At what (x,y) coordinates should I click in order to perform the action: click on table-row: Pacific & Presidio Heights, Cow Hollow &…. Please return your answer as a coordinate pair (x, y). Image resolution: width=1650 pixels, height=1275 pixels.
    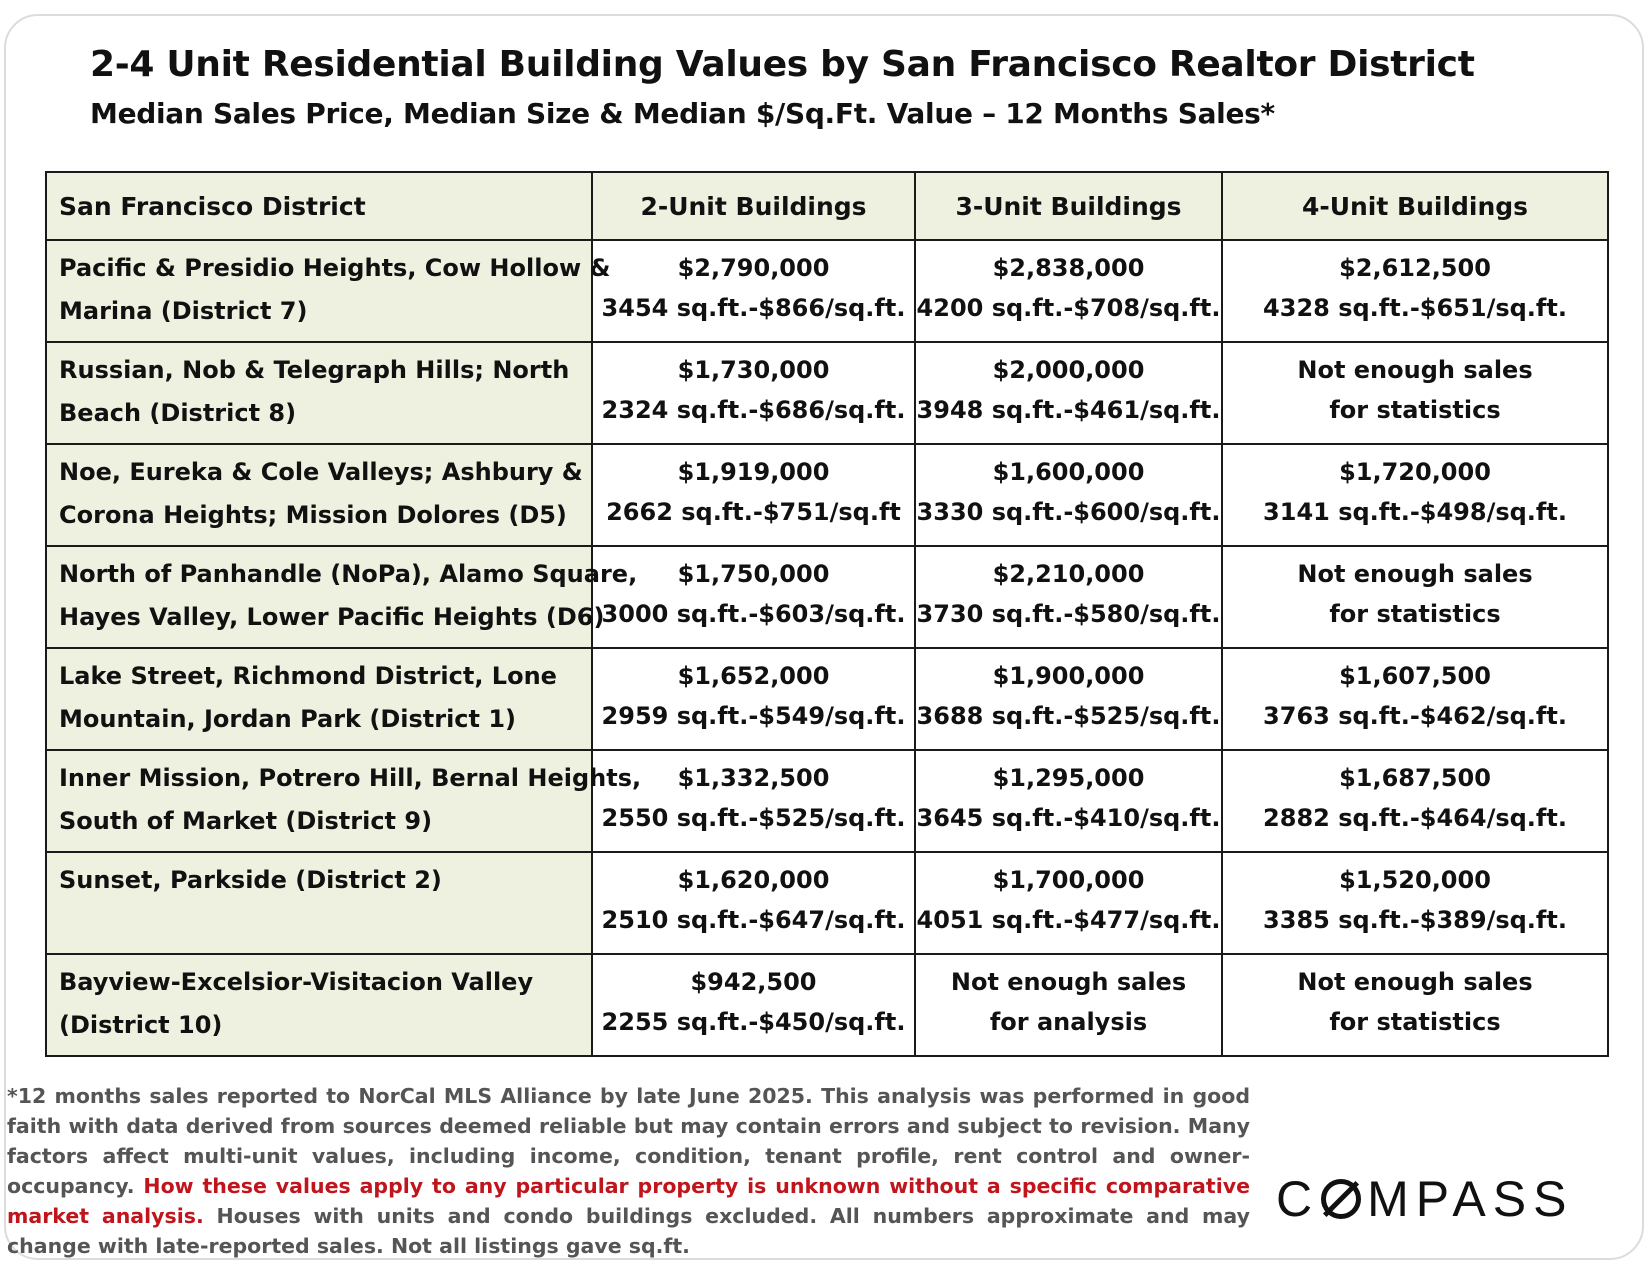
    Looking at the image, I should click on (827, 291).